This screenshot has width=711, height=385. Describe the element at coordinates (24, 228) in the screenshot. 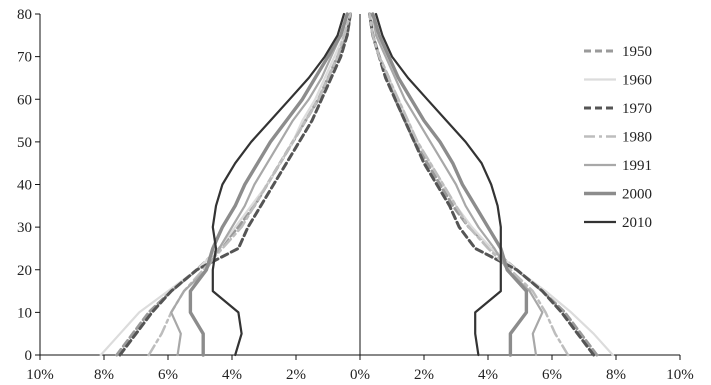

I see `y-tick-label: 30` at that location.